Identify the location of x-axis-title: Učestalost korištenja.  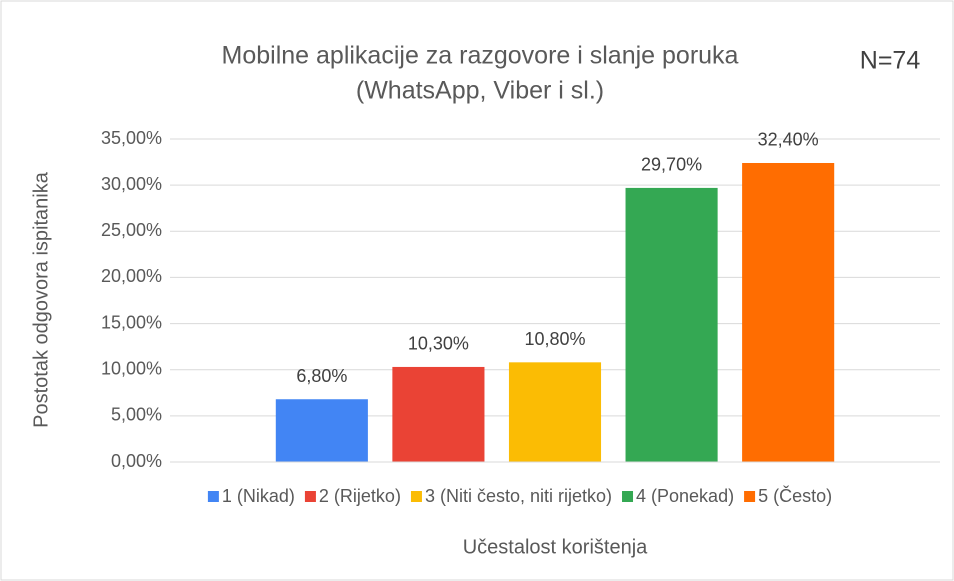
(555, 547).